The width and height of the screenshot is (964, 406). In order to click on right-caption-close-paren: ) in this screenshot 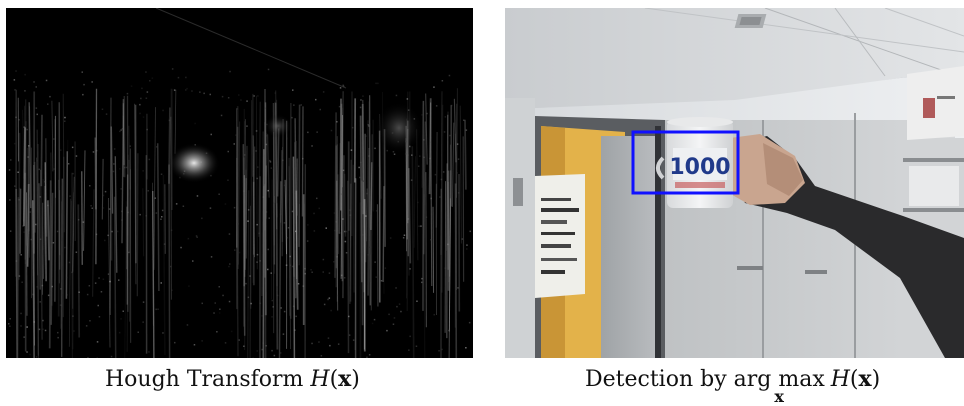, I will do `click(876, 379)`.